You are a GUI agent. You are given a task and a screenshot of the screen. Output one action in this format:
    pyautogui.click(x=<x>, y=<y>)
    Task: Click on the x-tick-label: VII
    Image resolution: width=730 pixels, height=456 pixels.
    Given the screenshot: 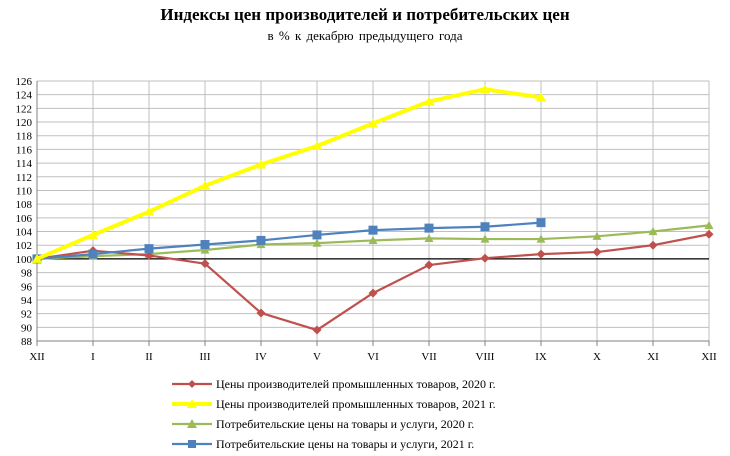 What is the action you would take?
    pyautogui.click(x=429, y=357)
    